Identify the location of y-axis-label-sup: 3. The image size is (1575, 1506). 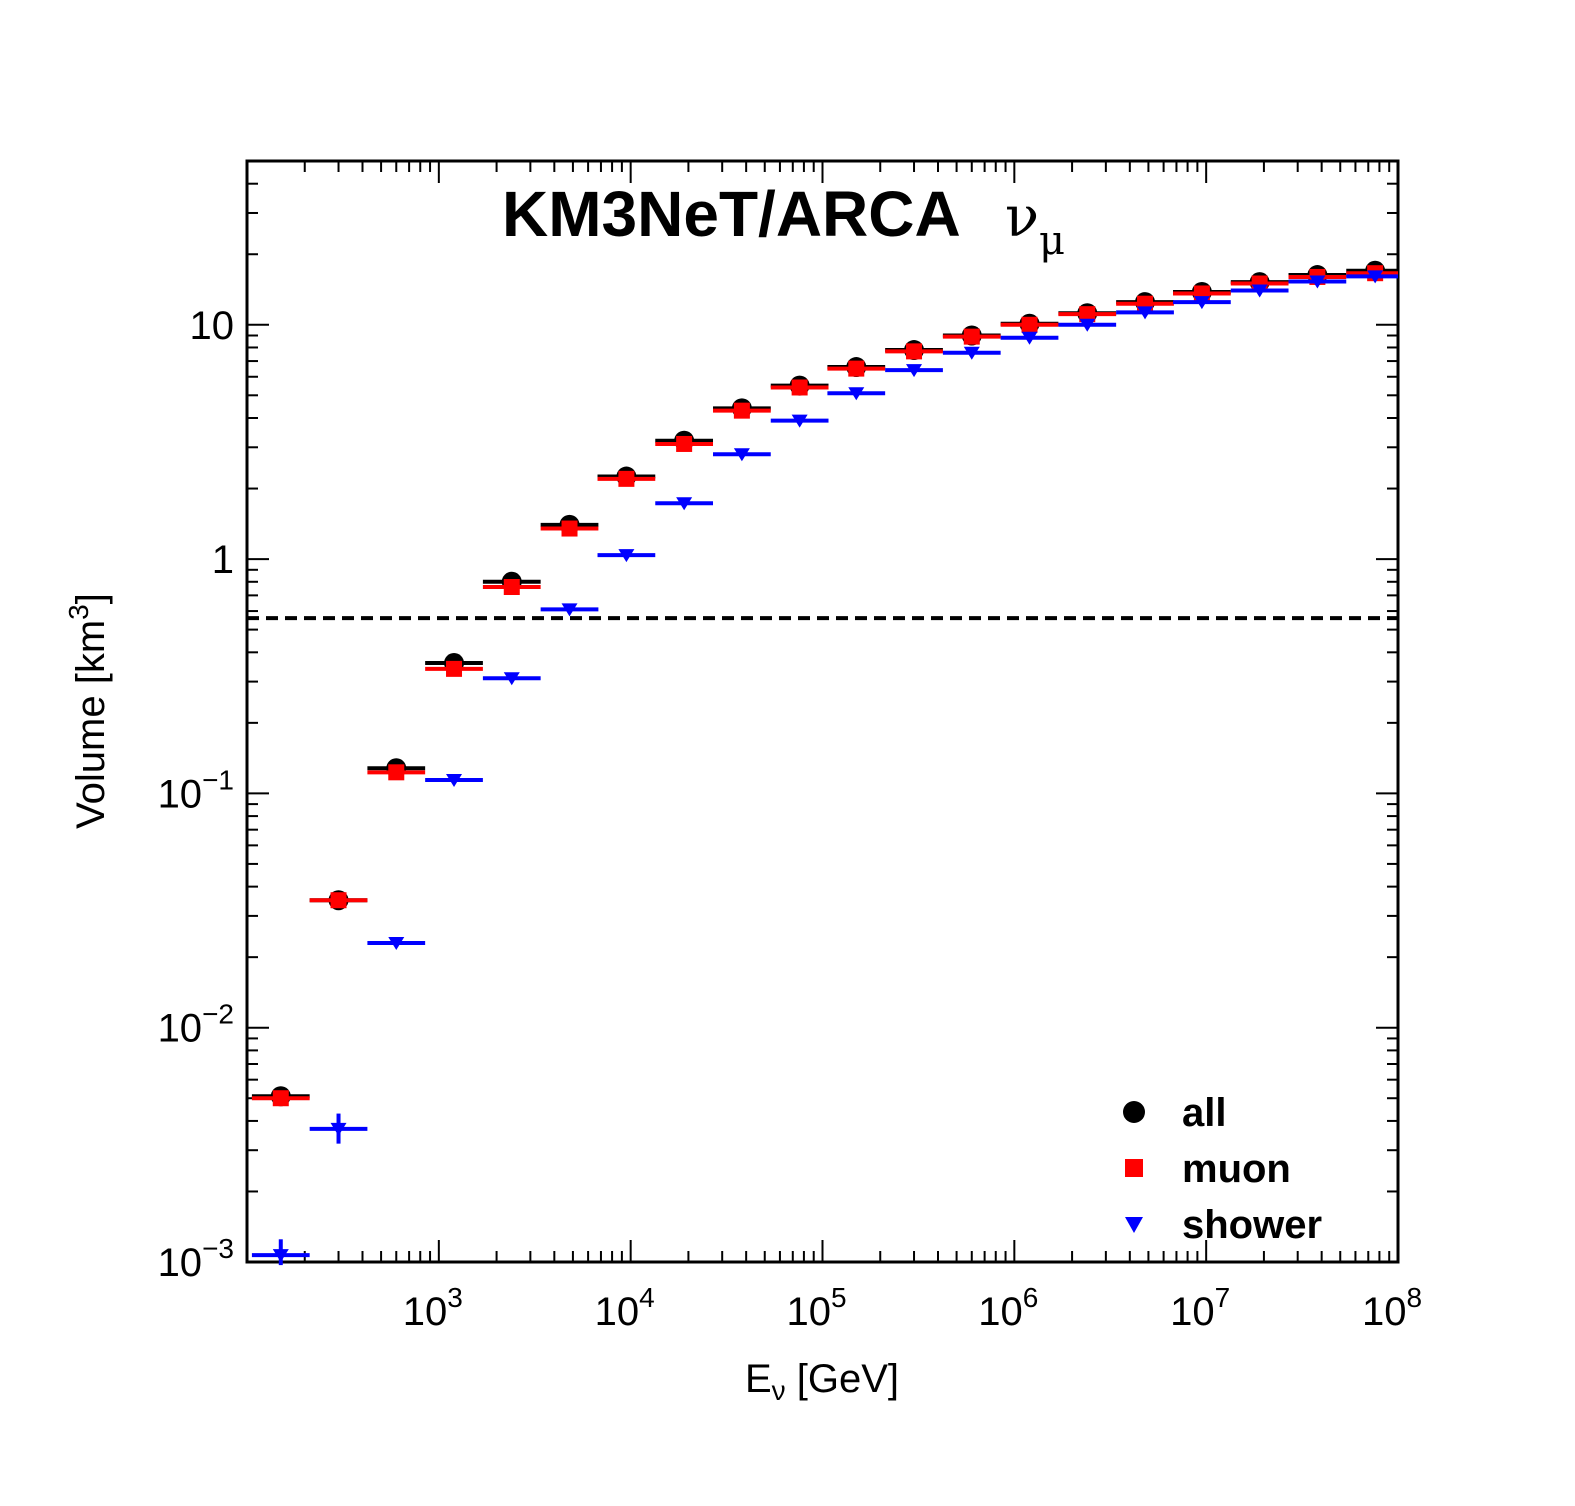
(78, 612).